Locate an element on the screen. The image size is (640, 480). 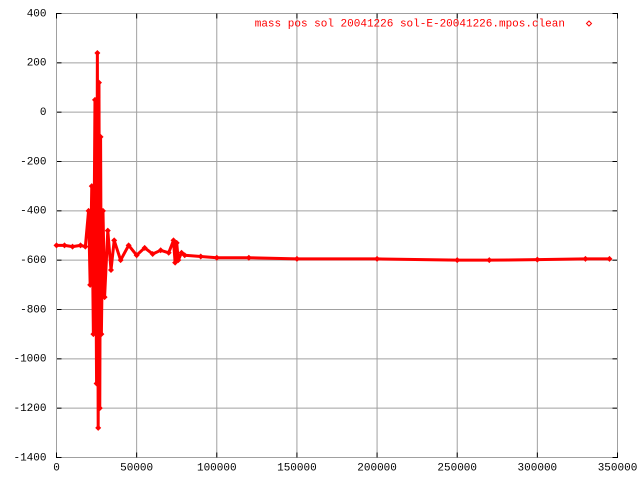
x-tick-label: 250000 is located at coordinates (457, 468).